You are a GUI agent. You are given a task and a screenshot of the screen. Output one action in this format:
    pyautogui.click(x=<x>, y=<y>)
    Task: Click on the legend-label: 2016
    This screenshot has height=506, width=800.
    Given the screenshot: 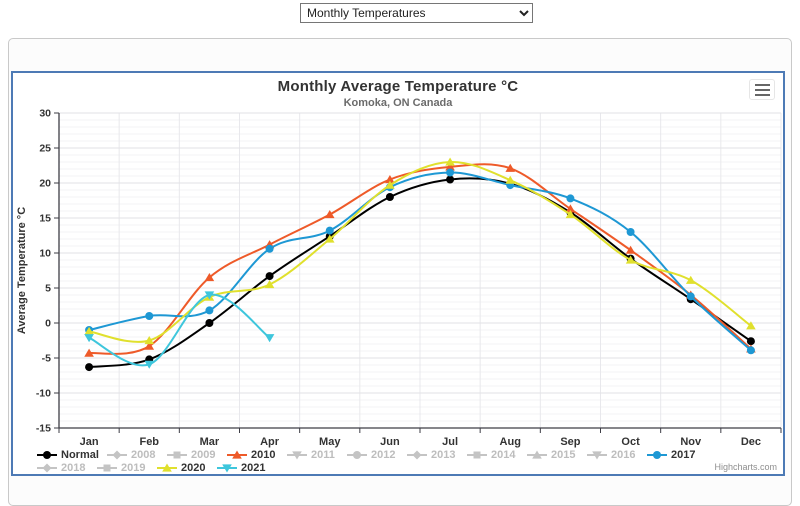 What is the action you would take?
    pyautogui.click(x=623, y=455)
    